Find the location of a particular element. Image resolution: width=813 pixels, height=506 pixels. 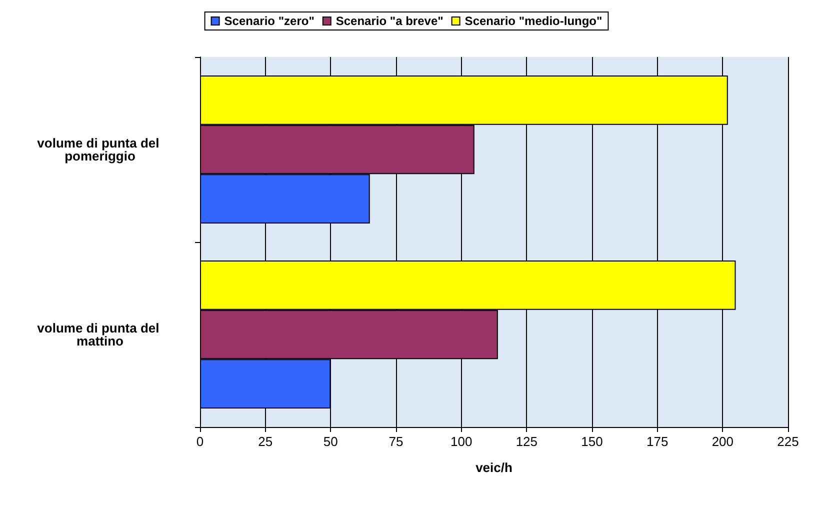

x-tick-label: 175 is located at coordinates (657, 441).